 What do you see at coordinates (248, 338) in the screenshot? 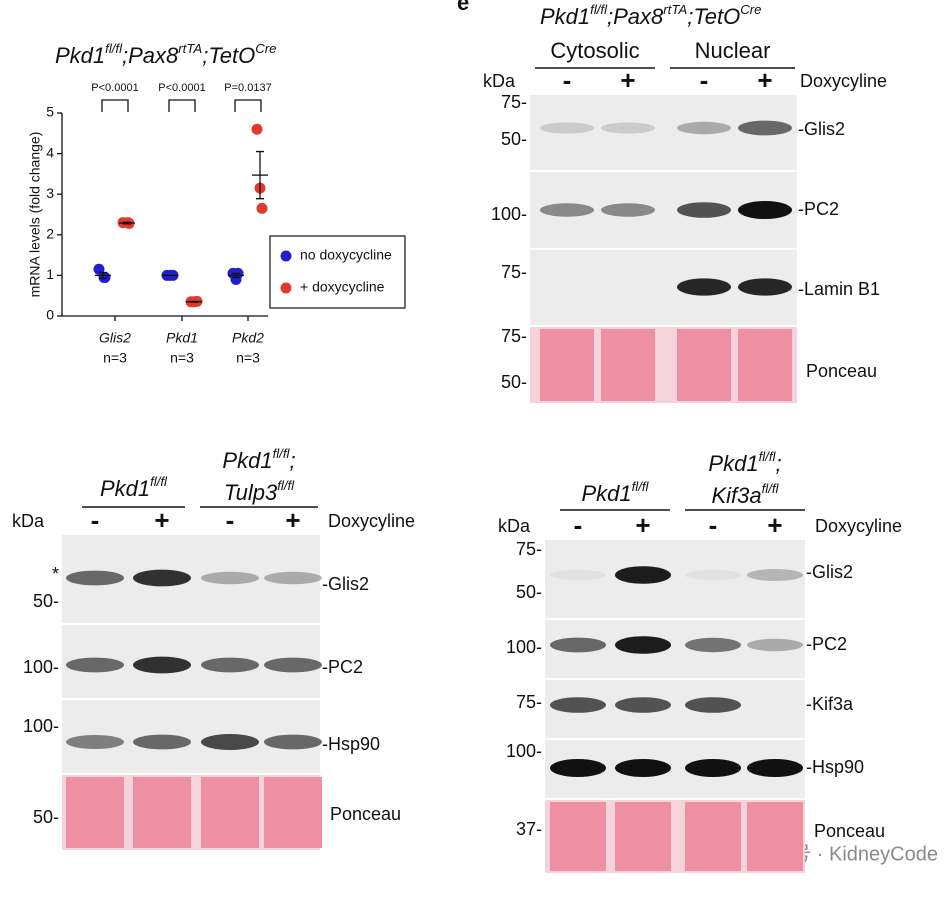
I see `x-tick-label: Pkd2` at bounding box center [248, 338].